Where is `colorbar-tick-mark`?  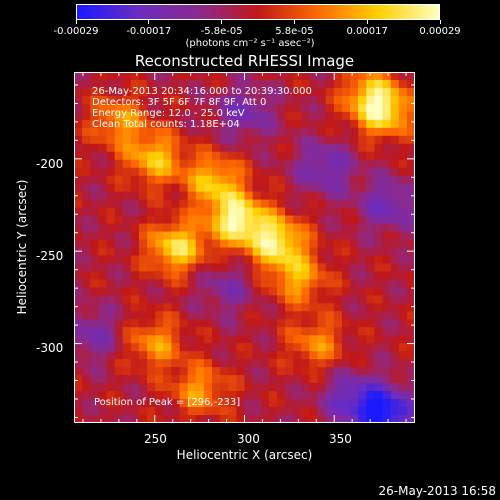
colorbar-tick-mark is located at coordinates (440, 22).